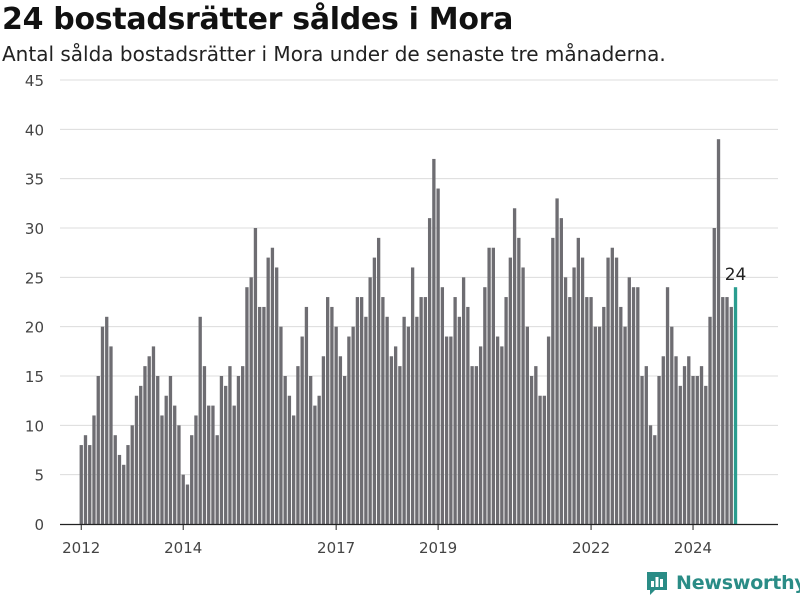 The image size is (800, 600). What do you see at coordinates (34, 278) in the screenshot?
I see `y-tick-label: 25` at bounding box center [34, 278].